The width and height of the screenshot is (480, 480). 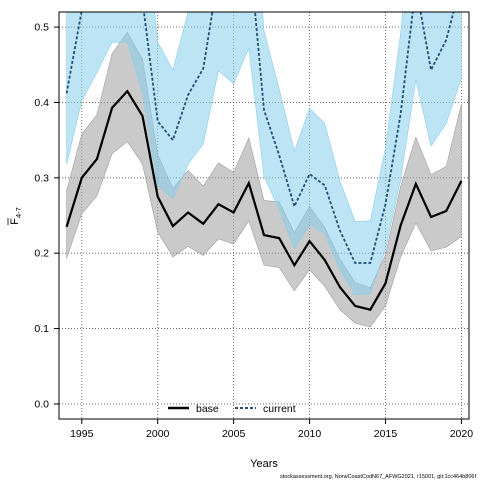 What do you see at coordinates (232, 409) in the screenshot?
I see `legend: base current` at bounding box center [232, 409].